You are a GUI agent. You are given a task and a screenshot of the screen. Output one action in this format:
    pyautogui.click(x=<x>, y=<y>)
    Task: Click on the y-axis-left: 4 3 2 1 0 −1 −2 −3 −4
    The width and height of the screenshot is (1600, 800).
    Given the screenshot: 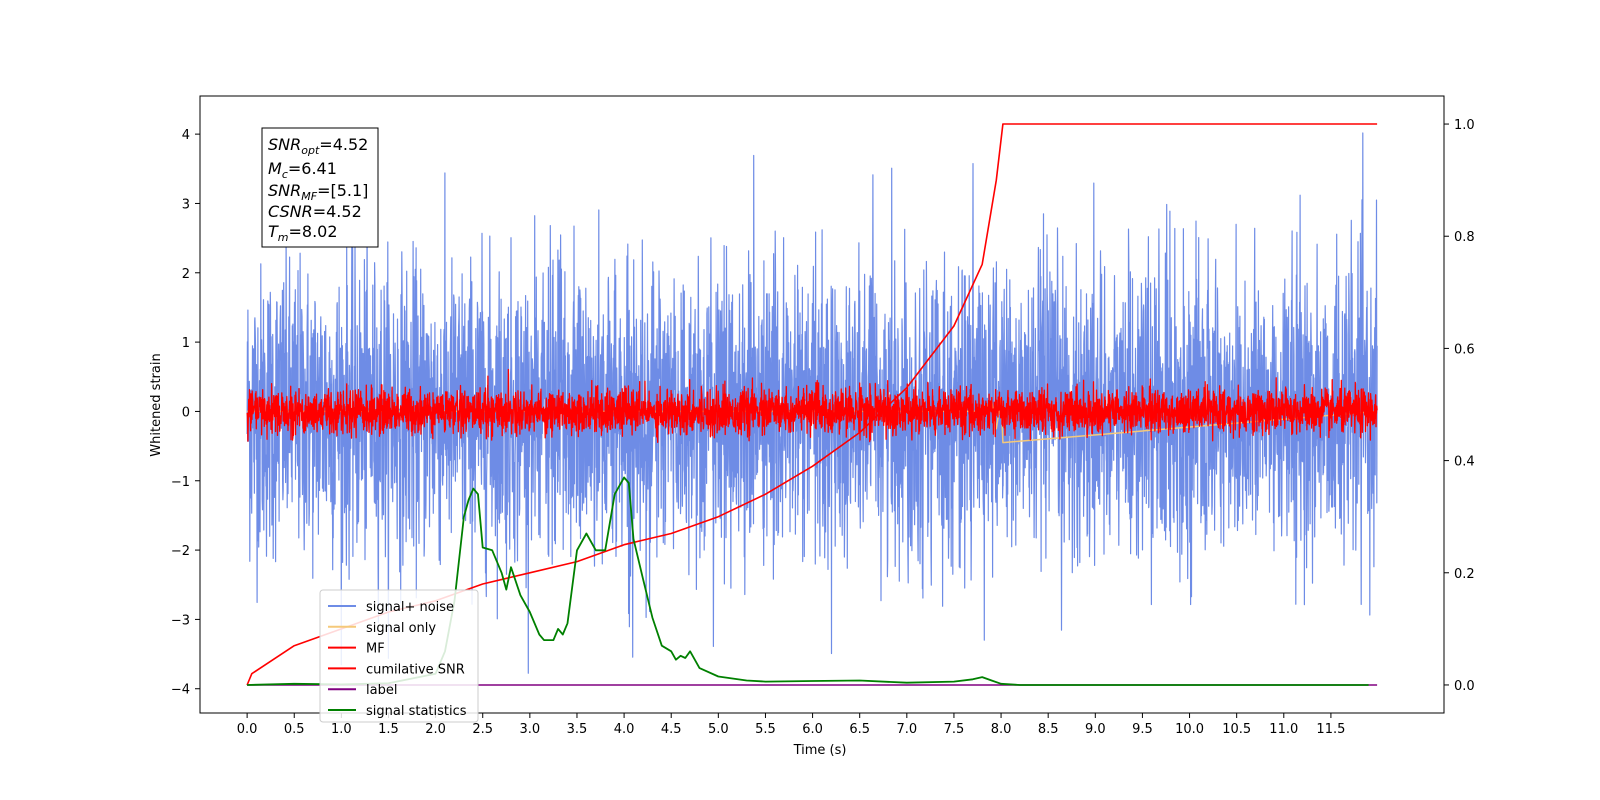 What is the action you would take?
    pyautogui.click(x=185, y=413)
    